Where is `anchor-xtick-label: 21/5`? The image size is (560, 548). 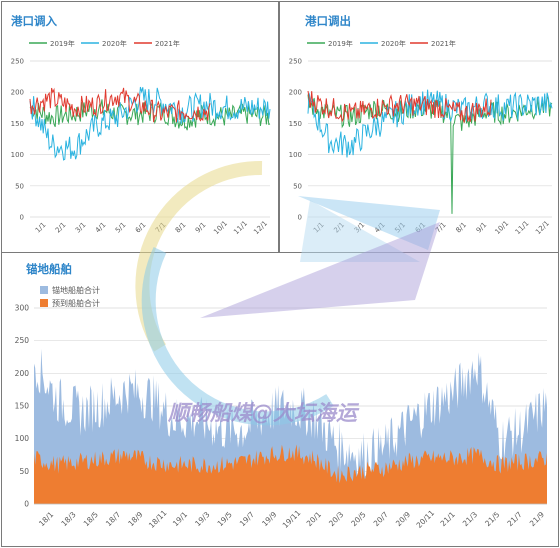 anchor-xtick-label: 21/5 is located at coordinates (492, 519).